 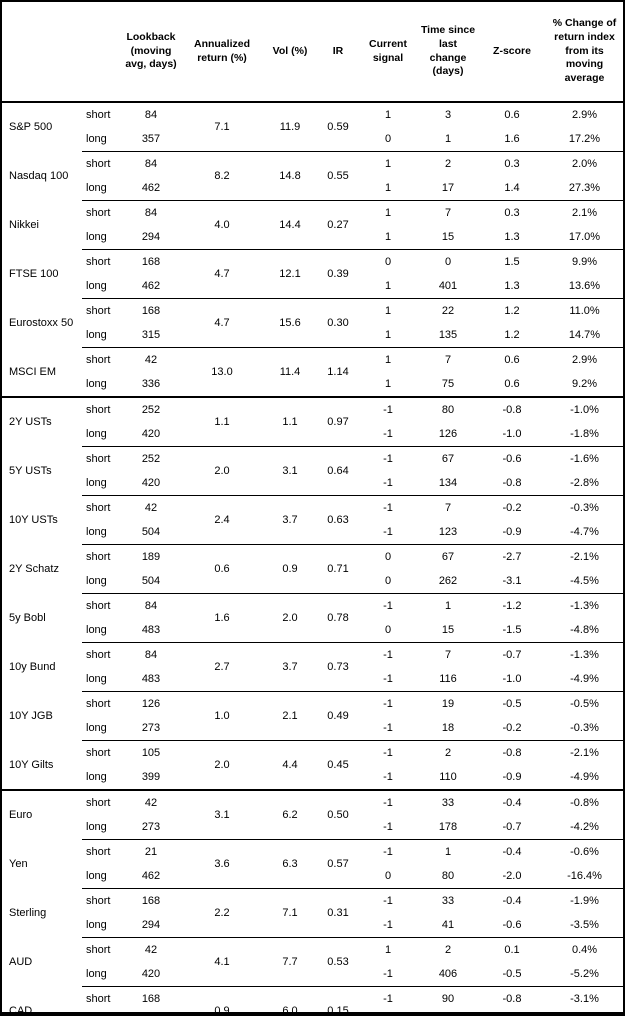 I want to click on col-header-annualized-return: Annualized return (%), so click(x=222, y=52).